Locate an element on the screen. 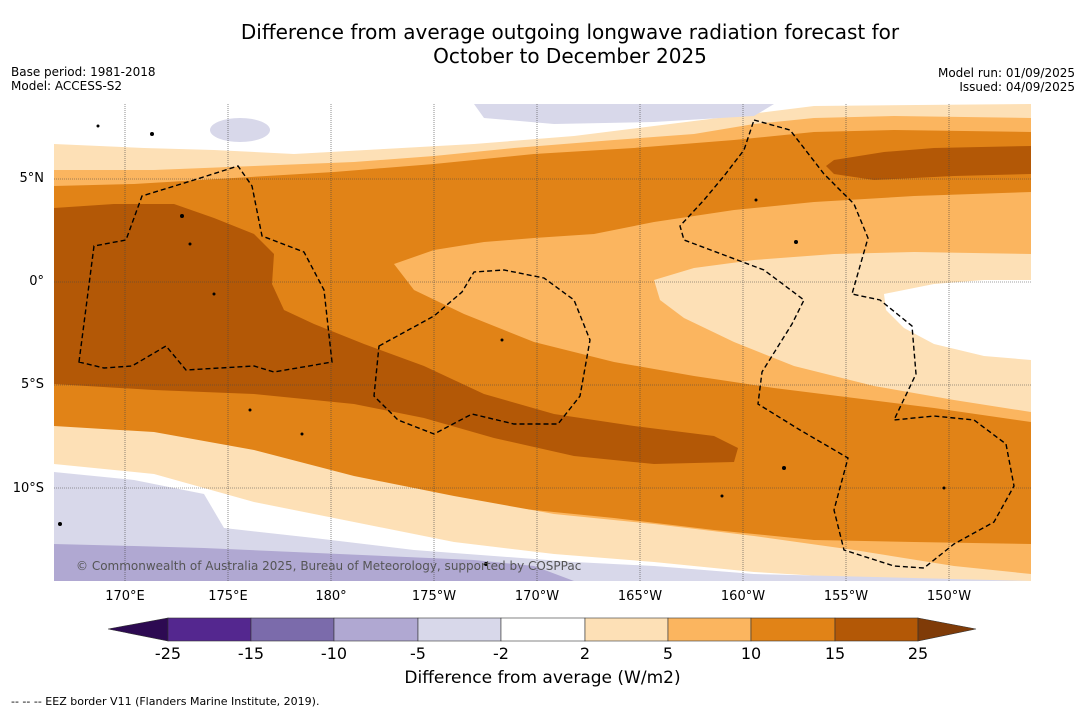  eez-howland-baker is located at coordinates (482, 352).